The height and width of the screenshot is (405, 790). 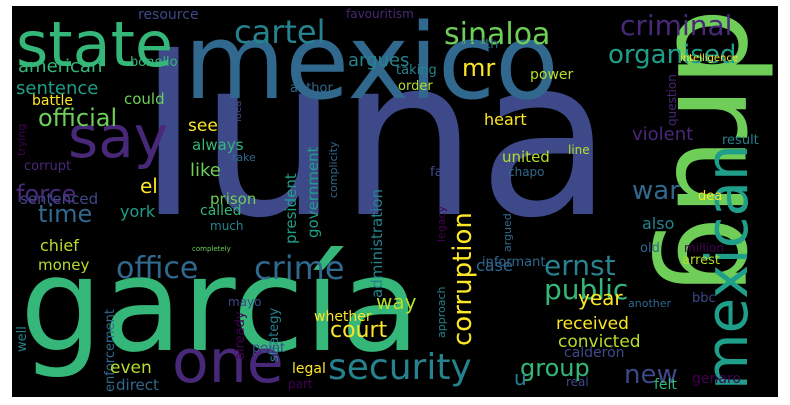 What do you see at coordinates (221, 211) in the screenshot?
I see `word-called: called` at bounding box center [221, 211].